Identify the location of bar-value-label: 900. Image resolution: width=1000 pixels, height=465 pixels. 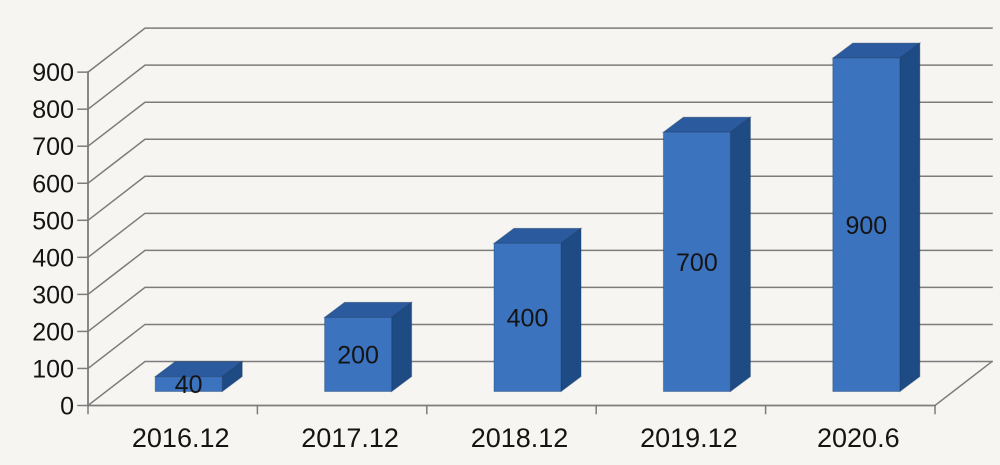
(866, 226).